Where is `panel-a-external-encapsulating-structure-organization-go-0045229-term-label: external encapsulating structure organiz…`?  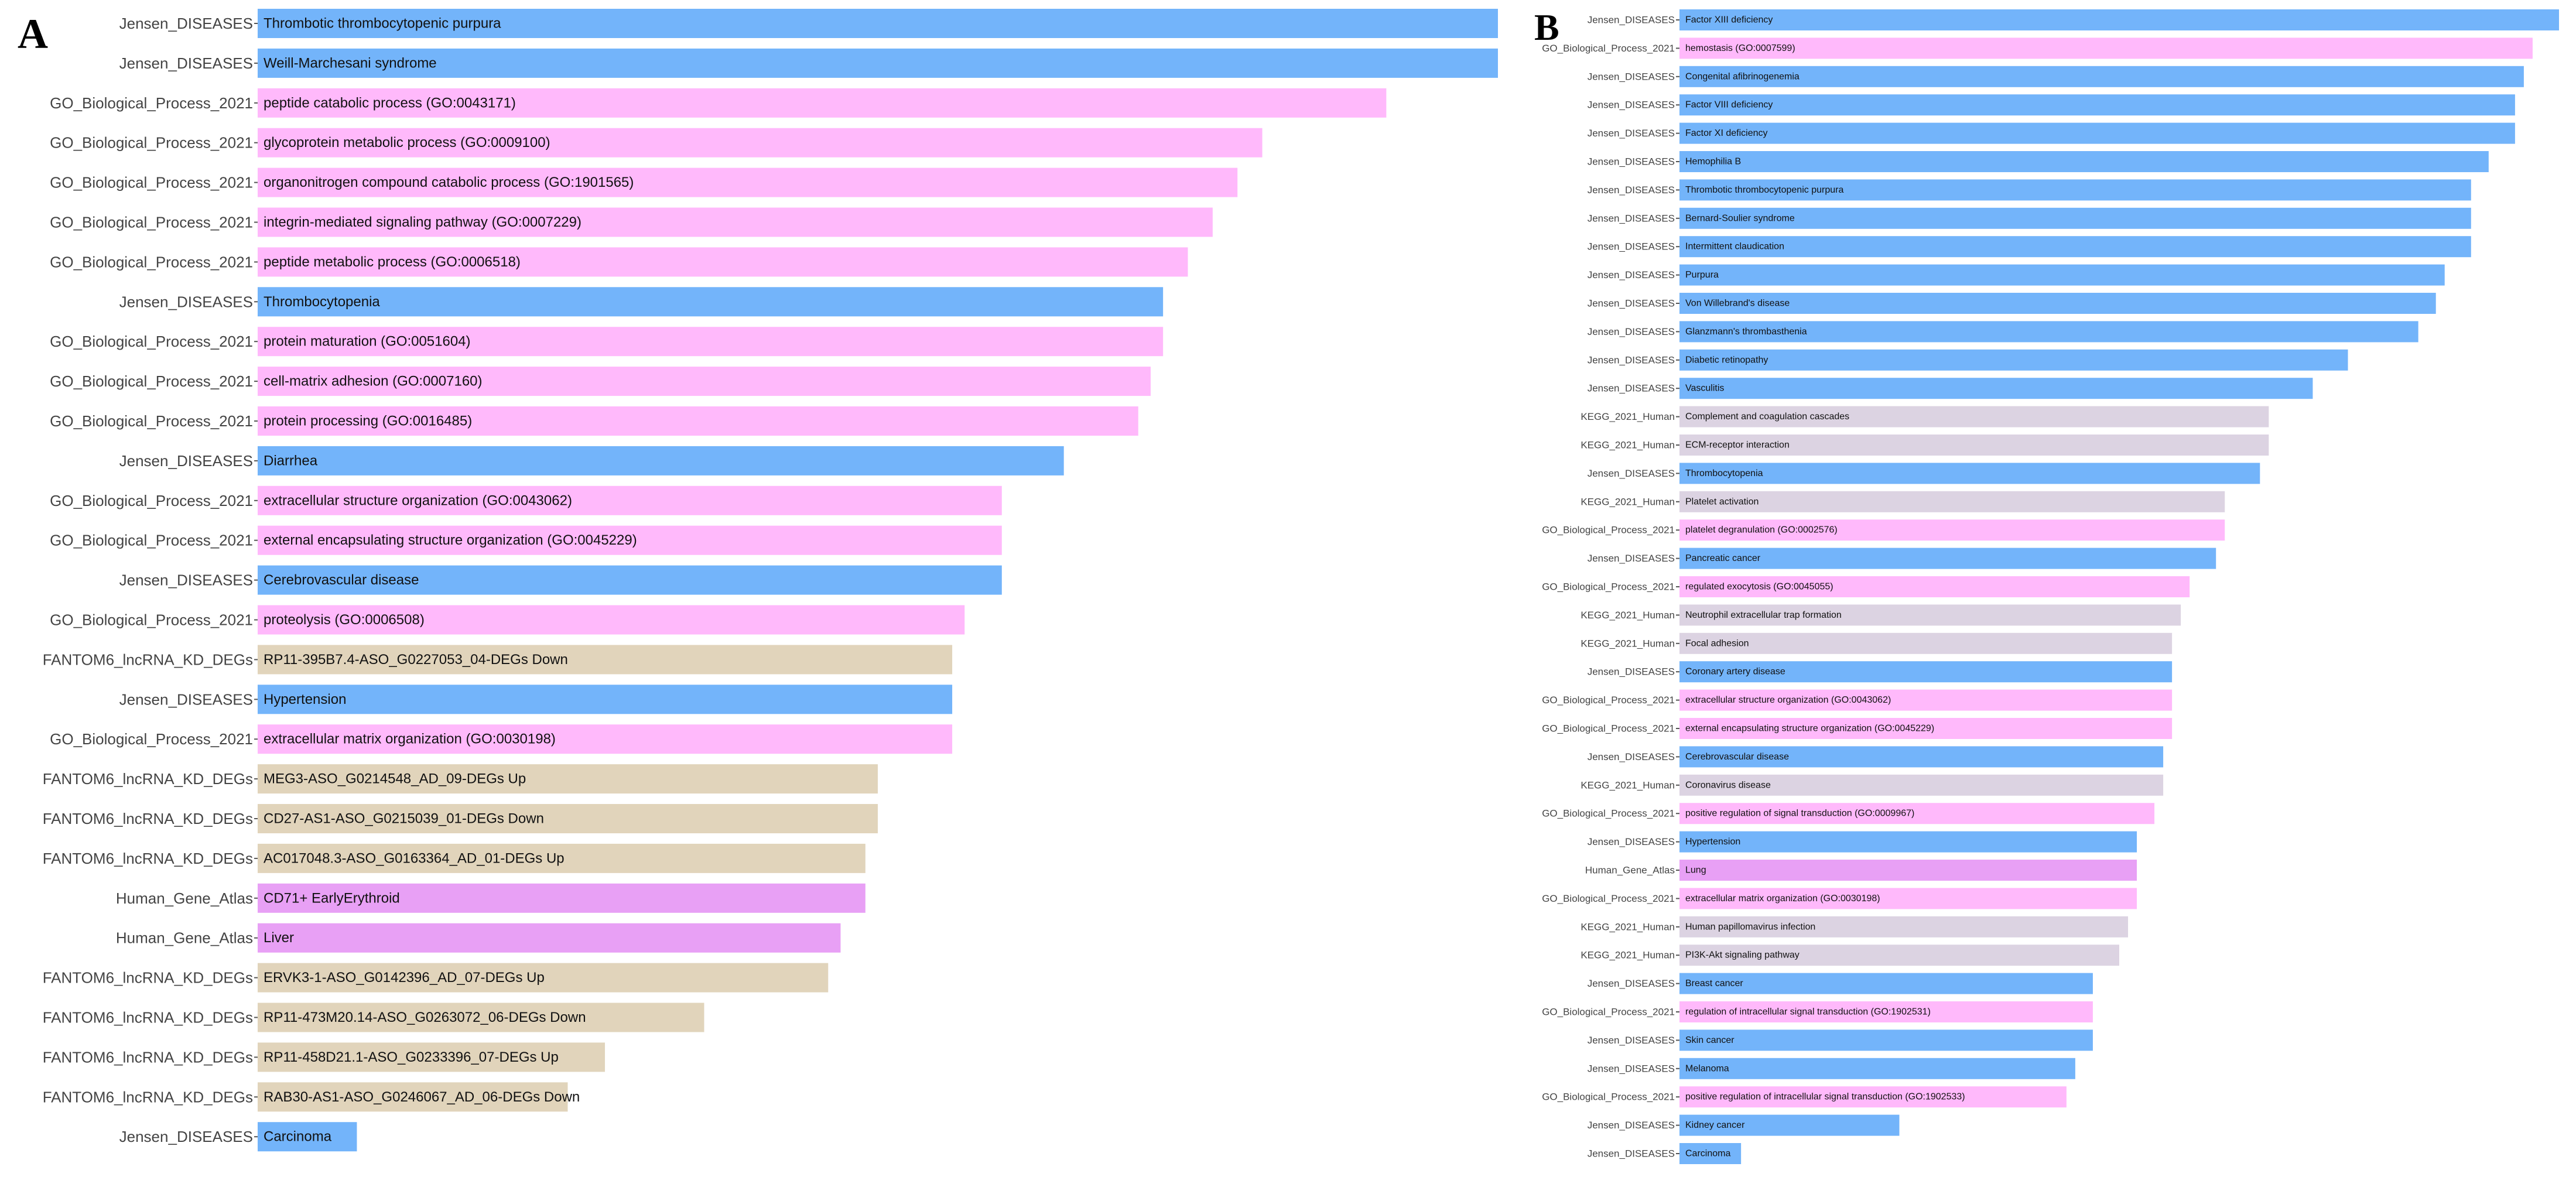
panel-a-external-encapsulating-structure-organization-go-0045229-term-label: external encapsulating structure organiz… is located at coordinates (451, 540).